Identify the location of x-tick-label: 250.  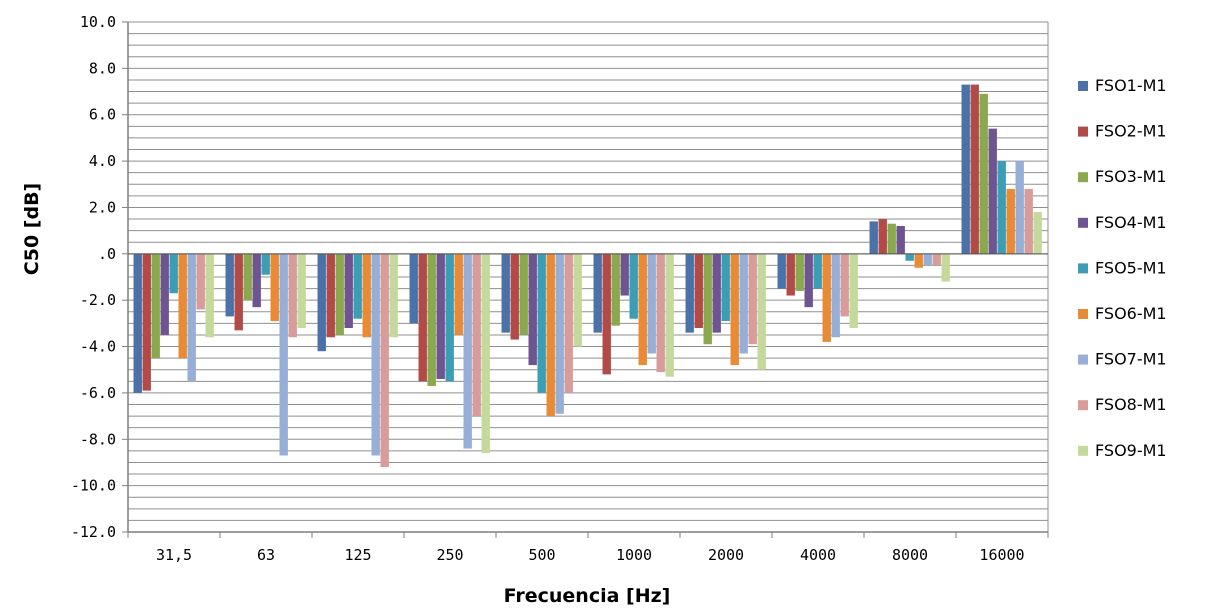
(449, 555).